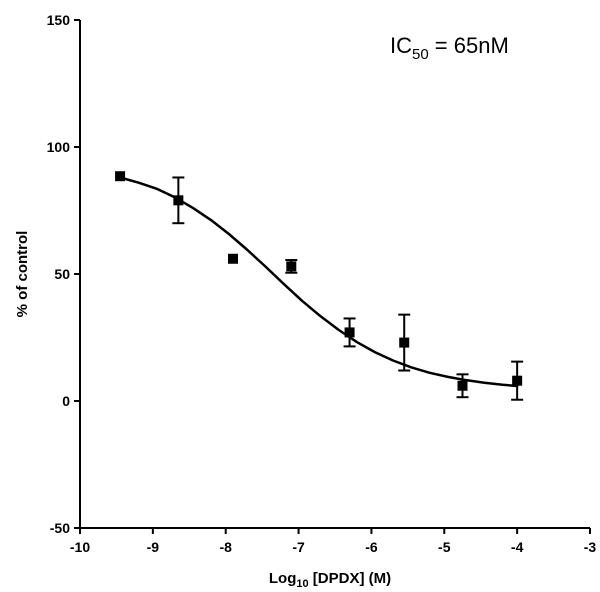  What do you see at coordinates (66, 401) in the screenshot?
I see `y-tick-label: 0` at bounding box center [66, 401].